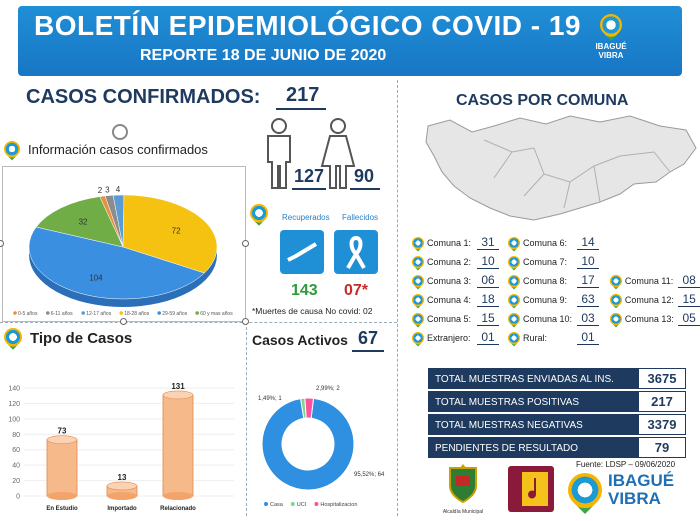 This screenshot has height=521, width=700. I want to click on deceased-value: 07*, so click(356, 290).